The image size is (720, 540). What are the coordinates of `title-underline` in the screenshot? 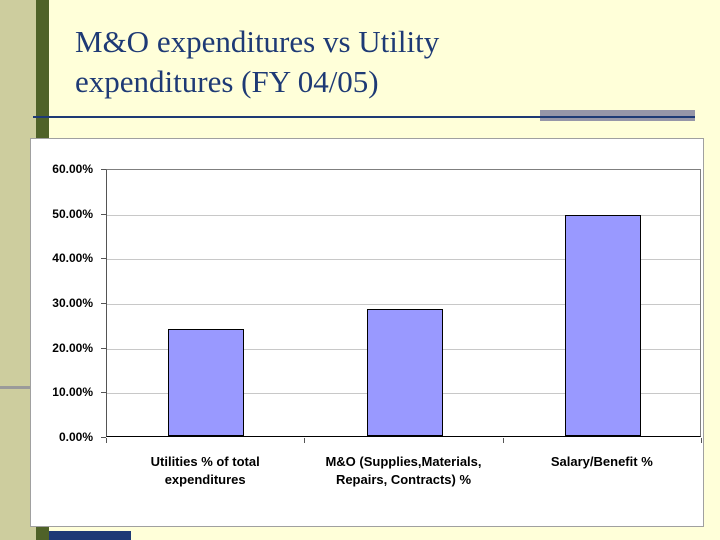 It's located at (364, 117).